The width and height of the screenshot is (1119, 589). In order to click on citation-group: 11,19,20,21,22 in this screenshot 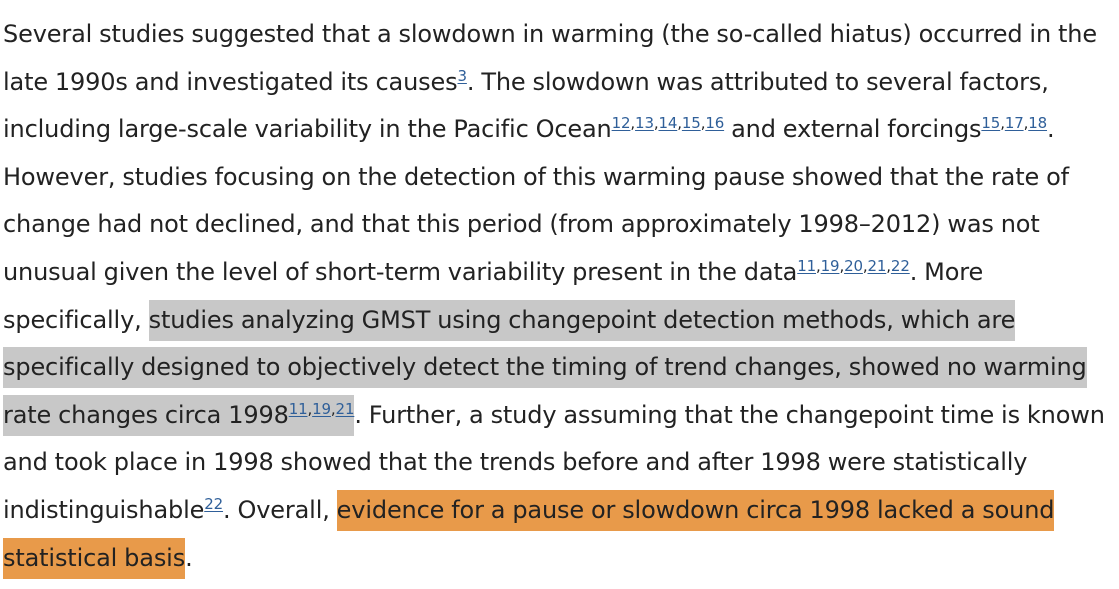, I will do `click(853, 265)`.